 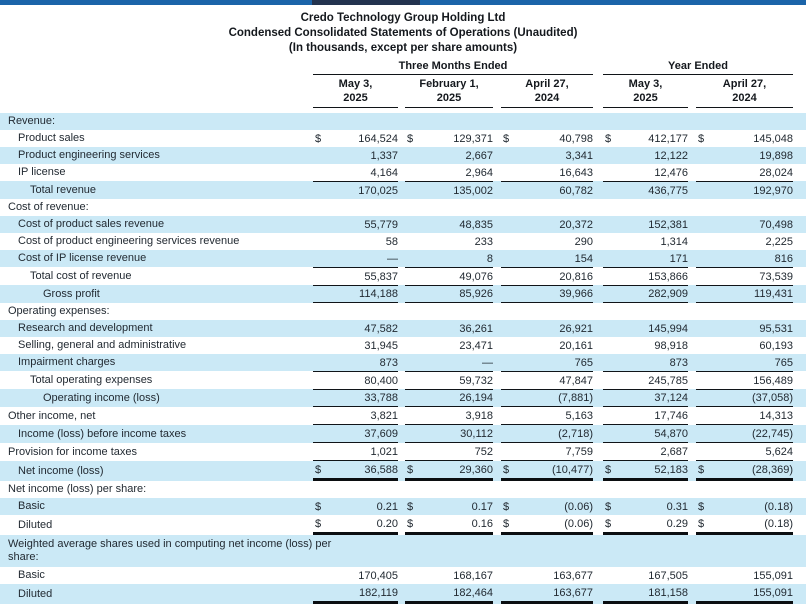 I want to click on cell-value: 47,582, so click(x=381, y=328).